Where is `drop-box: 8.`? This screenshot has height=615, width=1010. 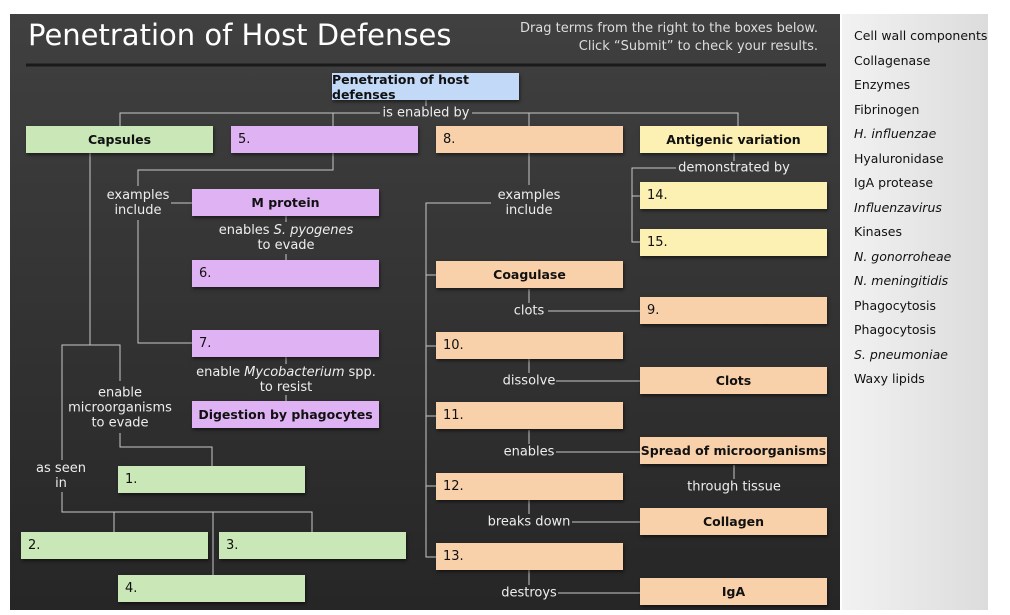
drop-box: 8. is located at coordinates (529, 139).